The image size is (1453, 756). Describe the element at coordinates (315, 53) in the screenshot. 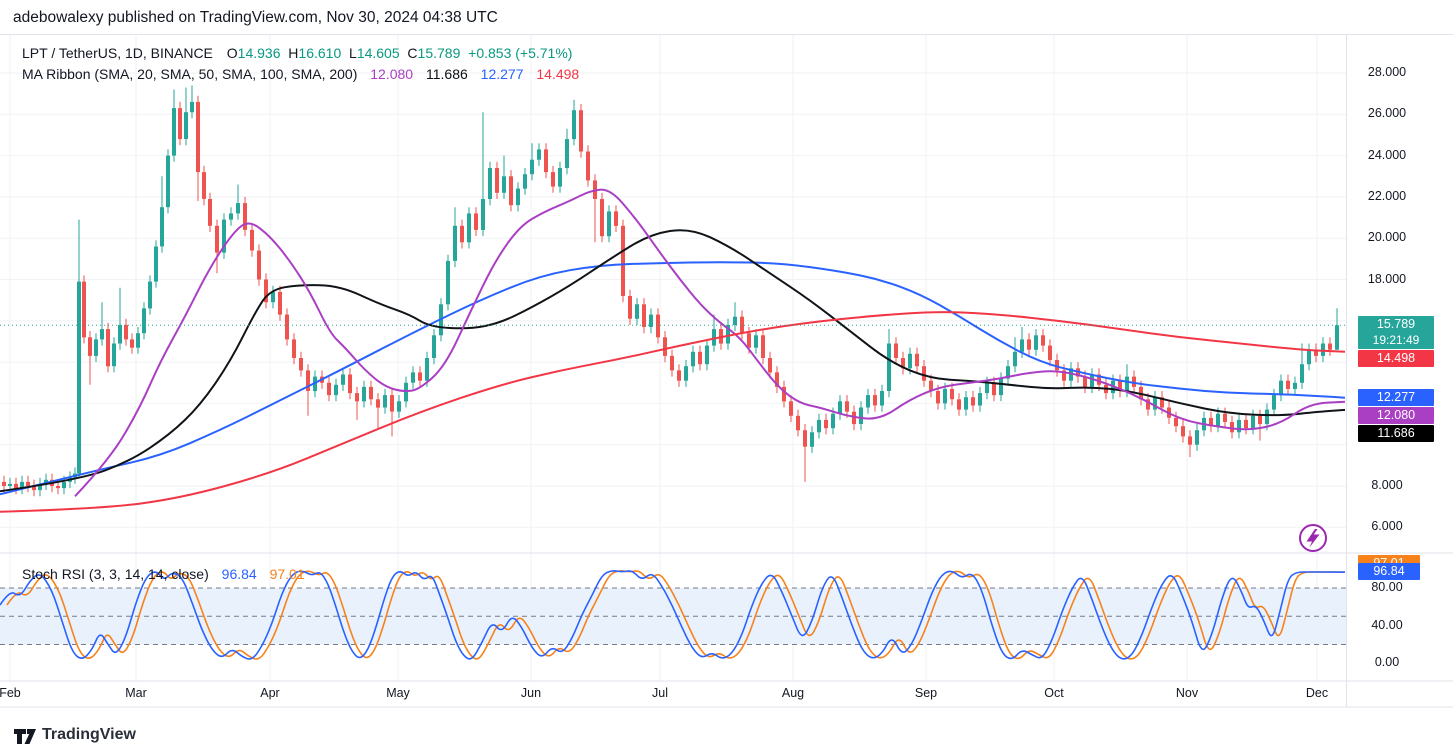

I see `ohlc-high: H16.610` at that location.